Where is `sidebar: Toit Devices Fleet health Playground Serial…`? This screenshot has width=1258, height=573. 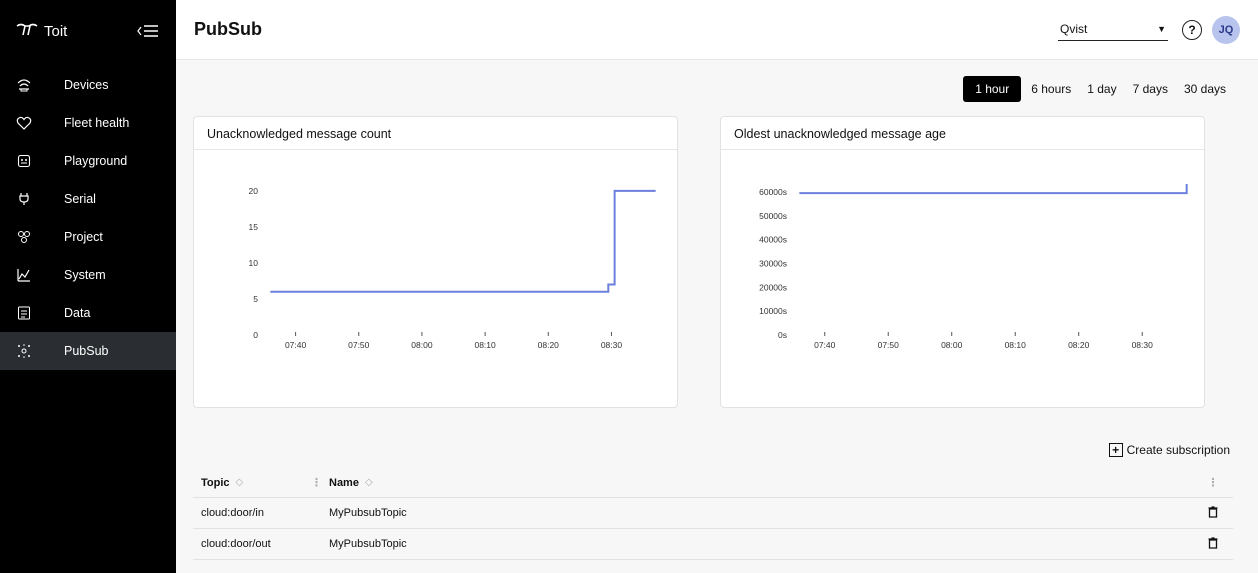
sidebar: Toit Devices Fleet health Playground Serial… is located at coordinates (88, 286).